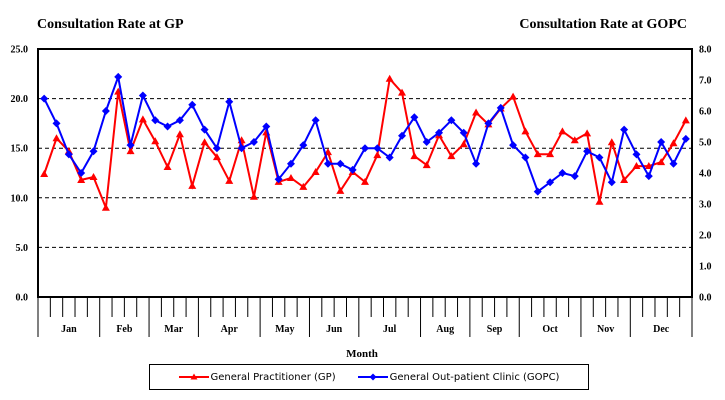 Image resolution: width=725 pixels, height=400 pixels. Describe the element at coordinates (550, 329) in the screenshot. I see `month-label: Oct` at that location.